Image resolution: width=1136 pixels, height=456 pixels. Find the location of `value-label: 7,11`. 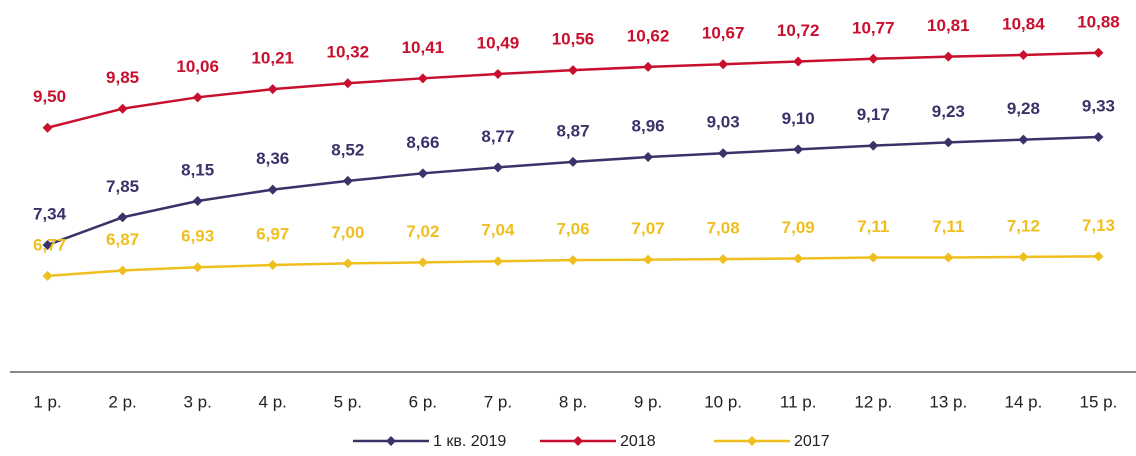

value-label: 7,11 is located at coordinates (948, 226).